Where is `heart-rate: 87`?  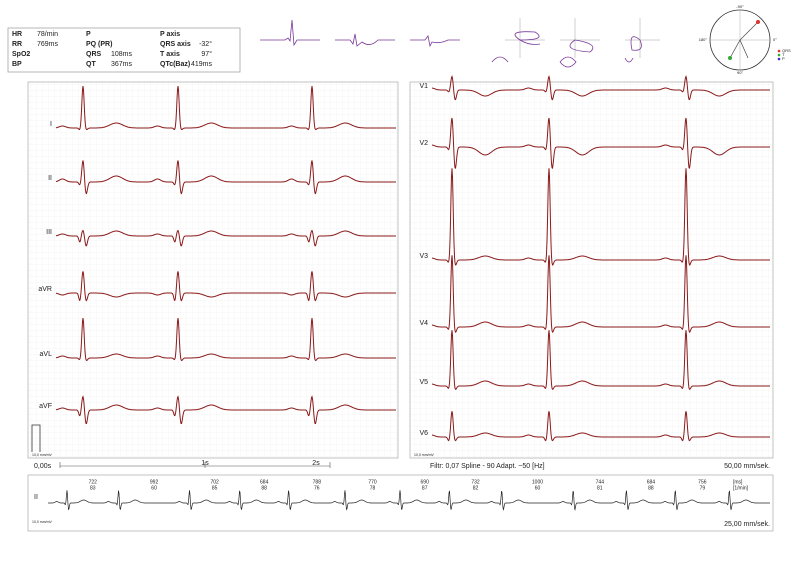 heart-rate: 87 is located at coordinates (425, 488).